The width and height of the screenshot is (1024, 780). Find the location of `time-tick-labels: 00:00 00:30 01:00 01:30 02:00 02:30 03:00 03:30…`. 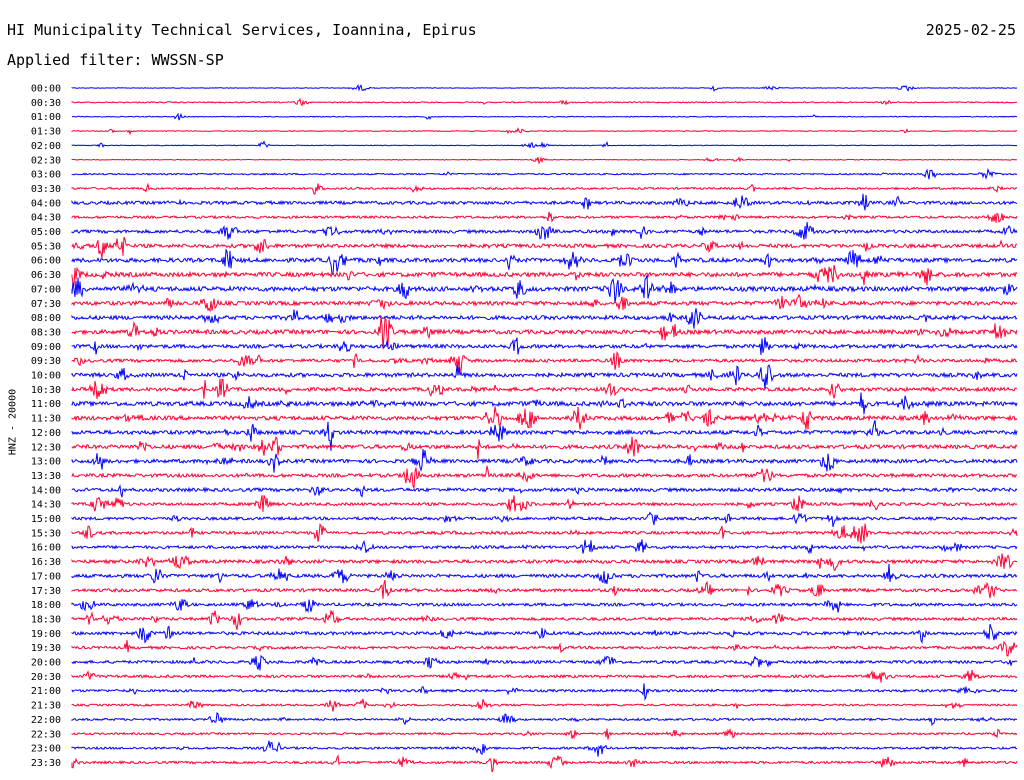

time-tick-labels: 00:00 00:30 01:00 01:30 02:00 02:30 03:00 03:30… is located at coordinates (46, 426).